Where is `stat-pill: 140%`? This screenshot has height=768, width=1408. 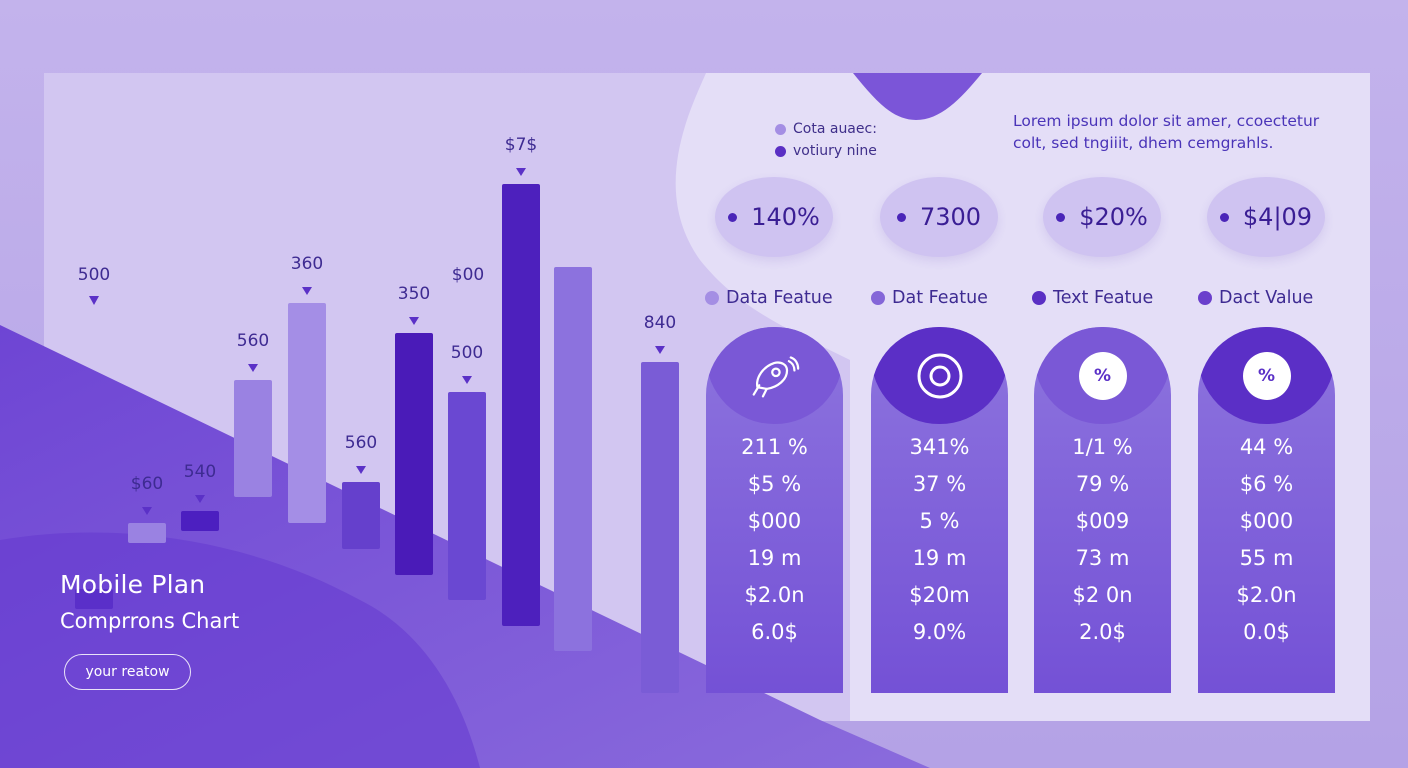
stat-pill: 140% is located at coordinates (774, 217).